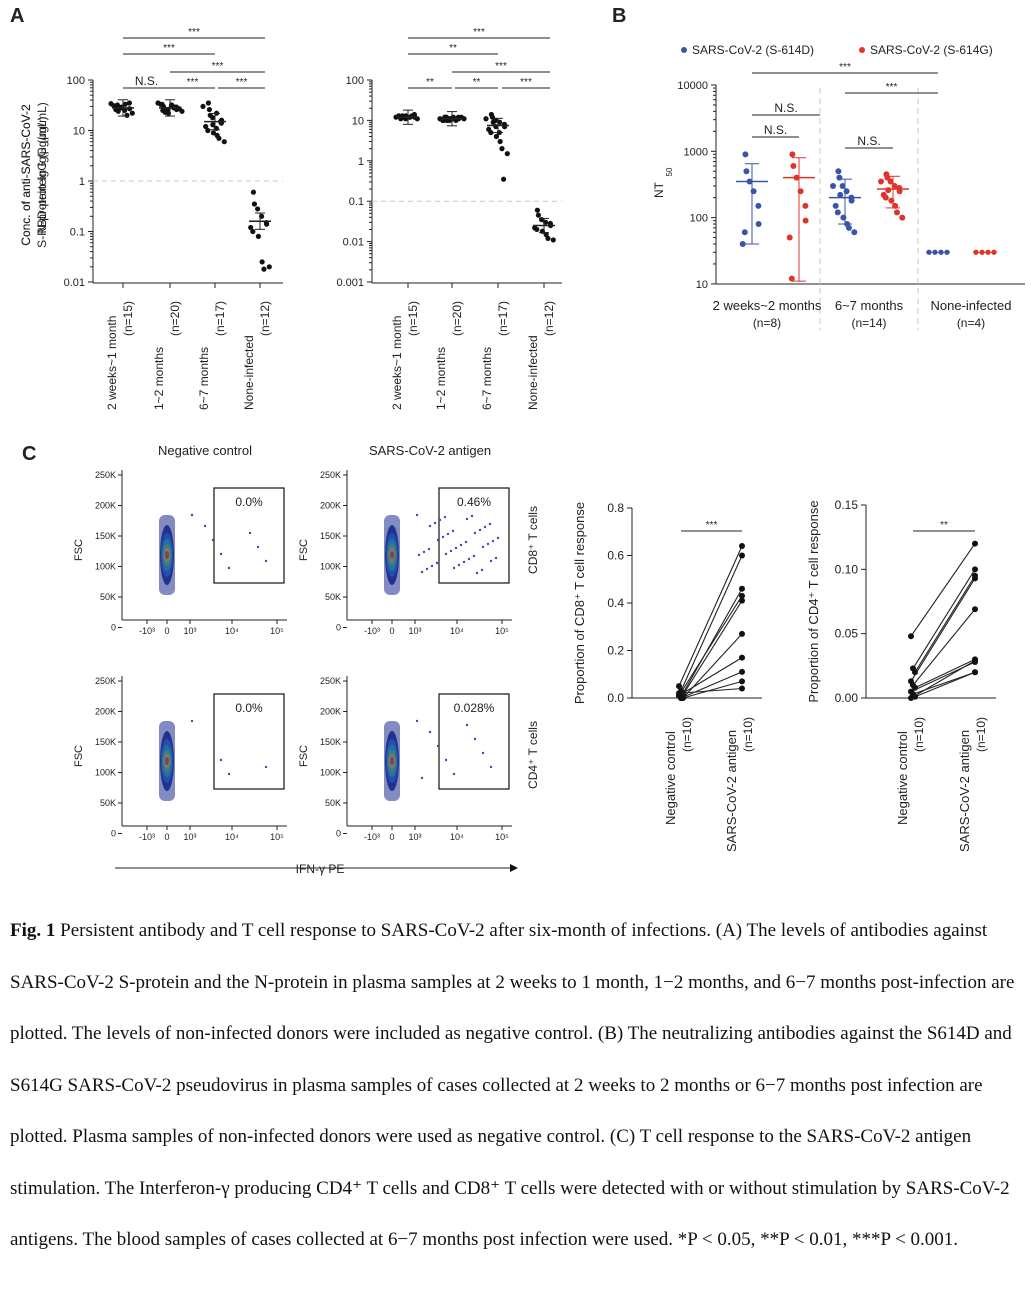 This screenshot has height=1306, width=1034. What do you see at coordinates (146, 81) in the screenshot?
I see `a-left-sig-4-label: N.S.` at bounding box center [146, 81].